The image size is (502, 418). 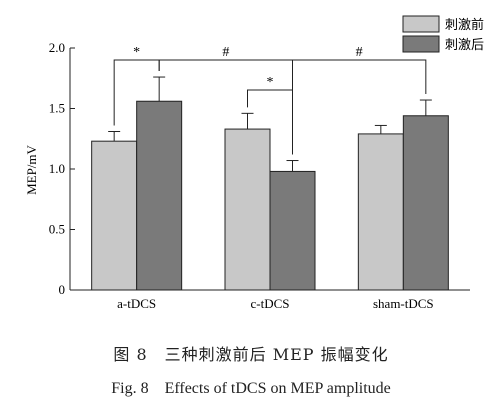 I want to click on x-tick-label: c-tDCS, so click(x=270, y=303).